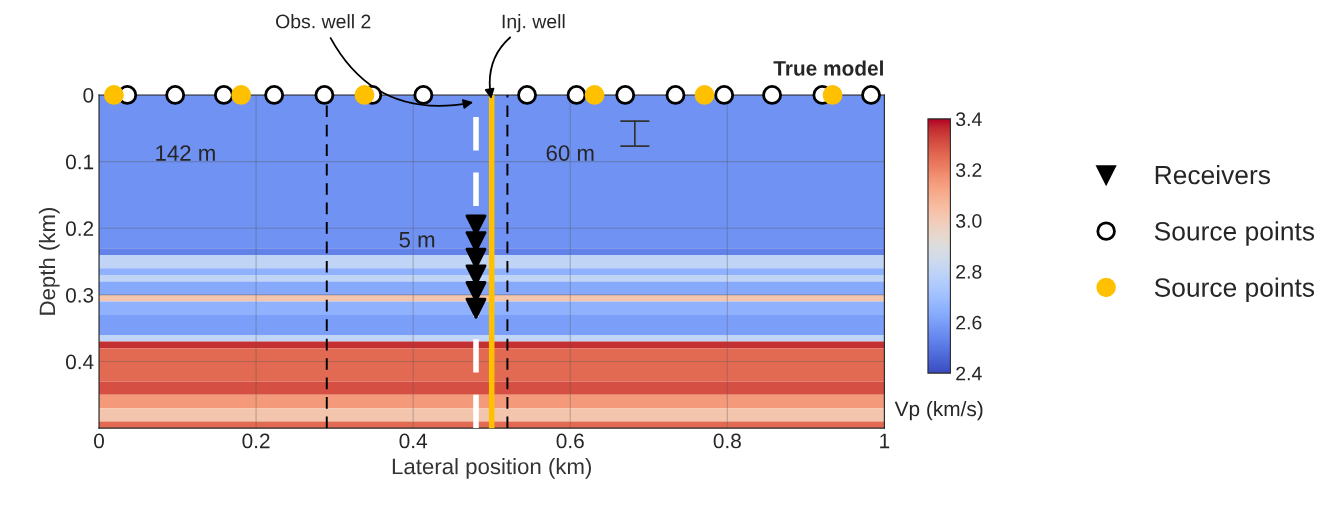  What do you see at coordinates (969, 170) in the screenshot?
I see `color-bar-label: 3.2` at bounding box center [969, 170].